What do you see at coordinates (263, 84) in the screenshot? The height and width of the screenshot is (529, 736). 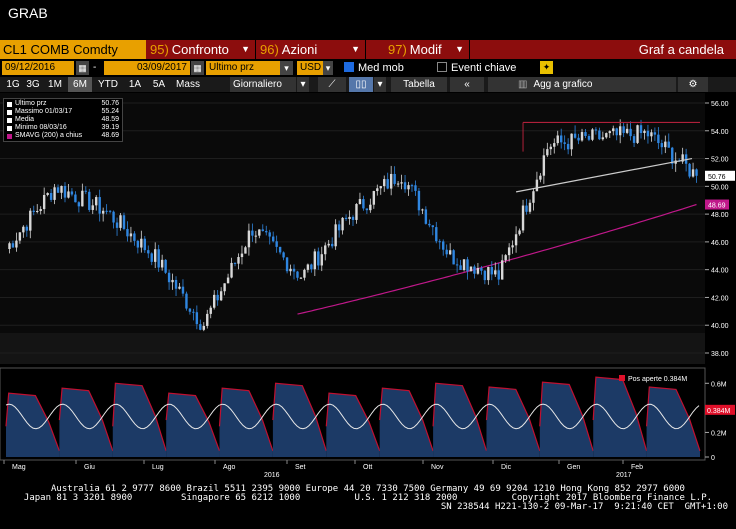 I see `frequency-select: Giornaliero` at bounding box center [263, 84].